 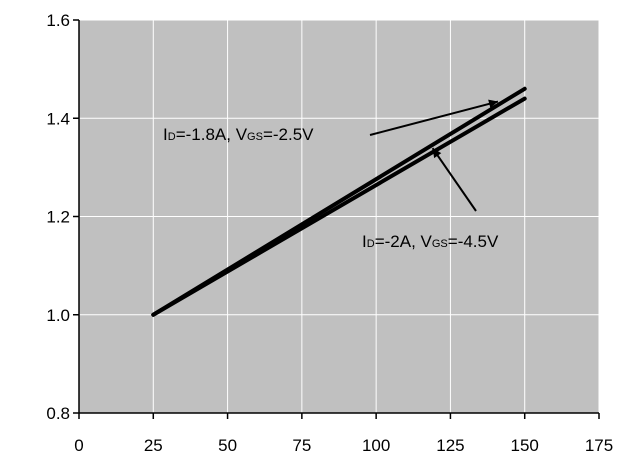 I want to click on y-tick-label: 1.2, so click(x=58, y=217).